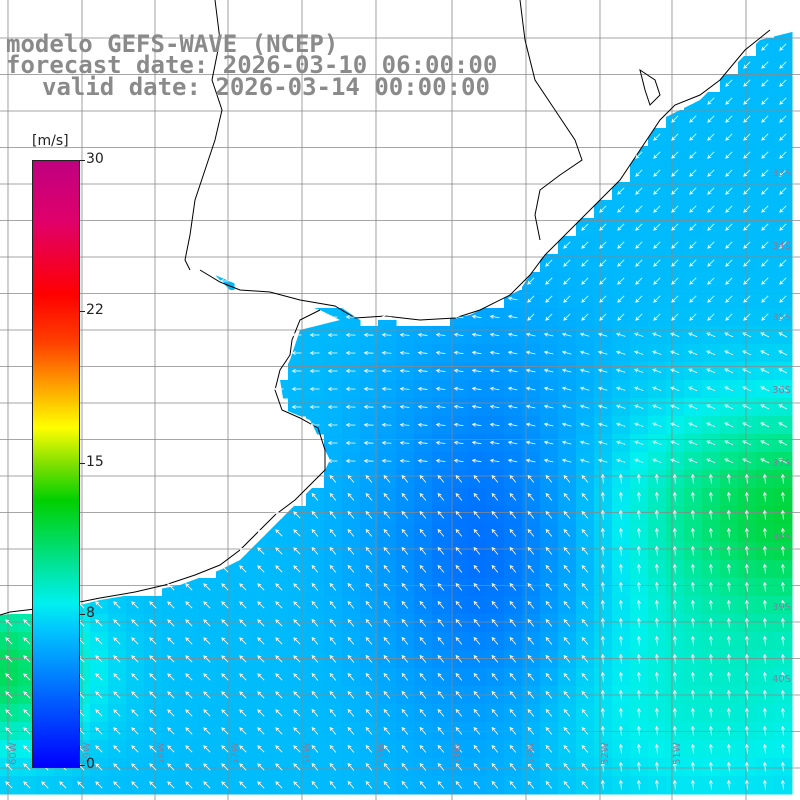 Image resolution: width=800 pixels, height=800 pixels. Describe the element at coordinates (82, 765) in the screenshot. I see `colorbar-tick-mark` at that location.